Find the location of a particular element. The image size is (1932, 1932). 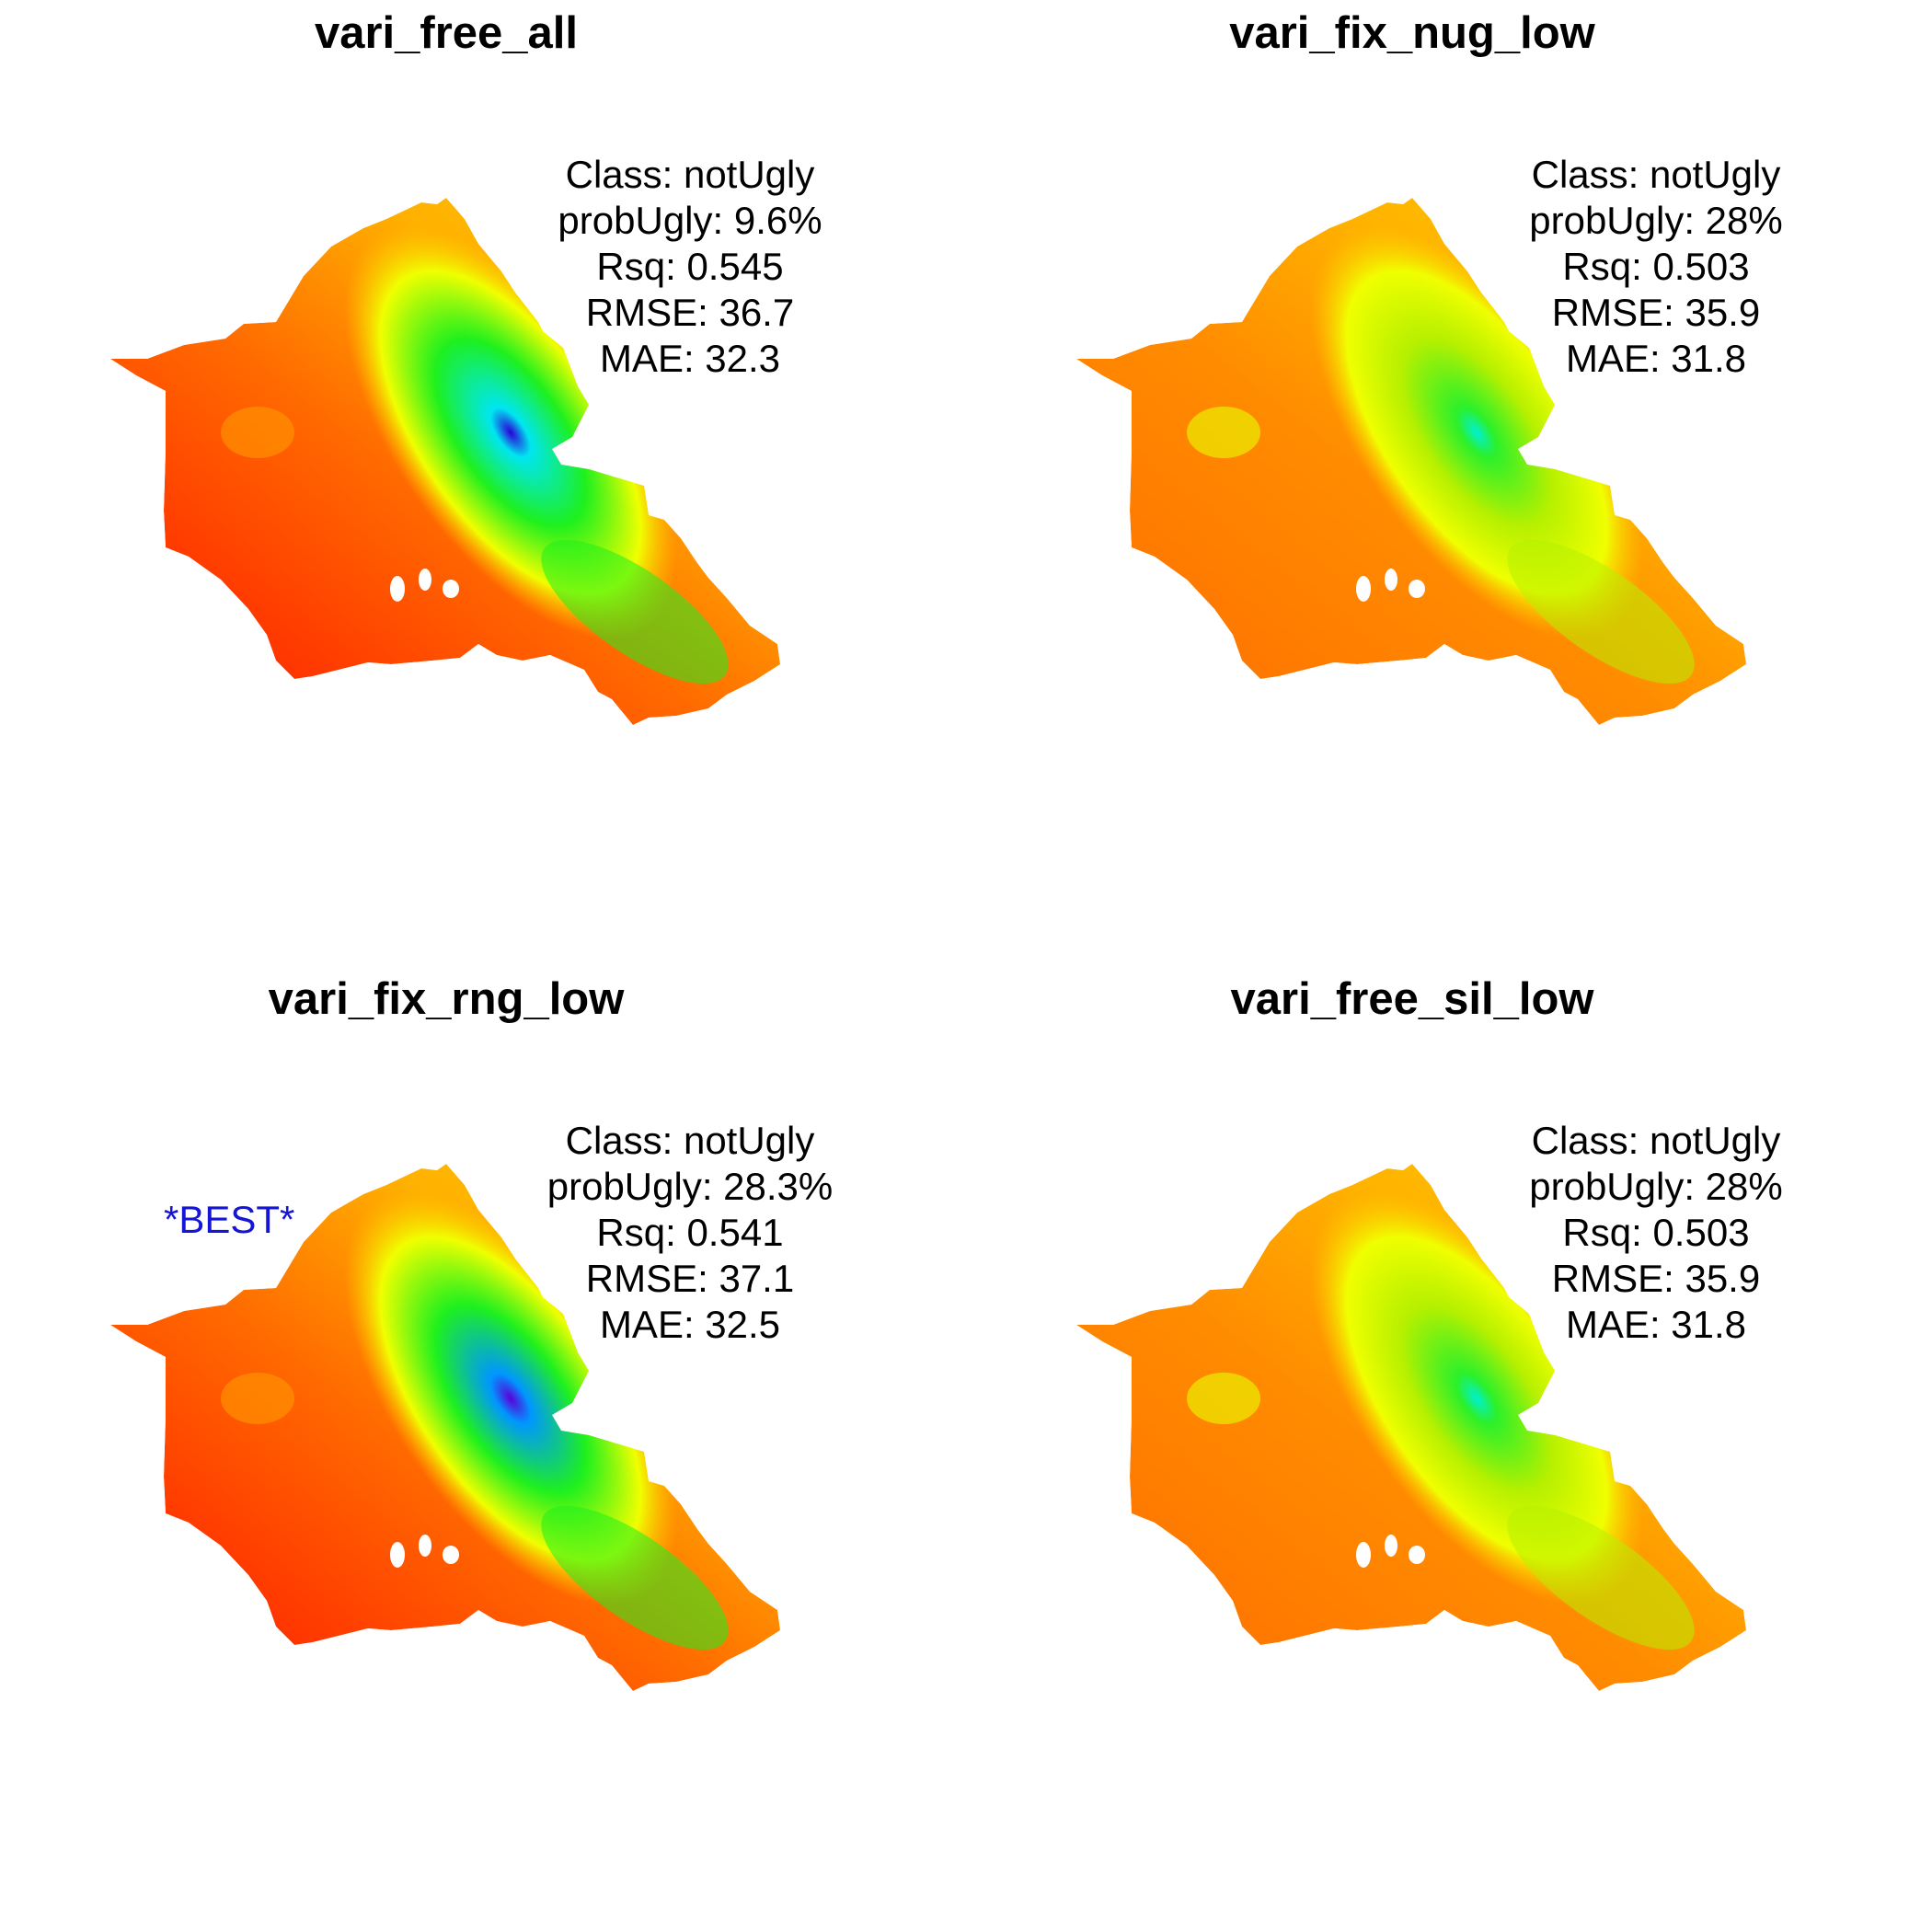

panel-title: vari_fix_rng_low is located at coordinates (446, 999).